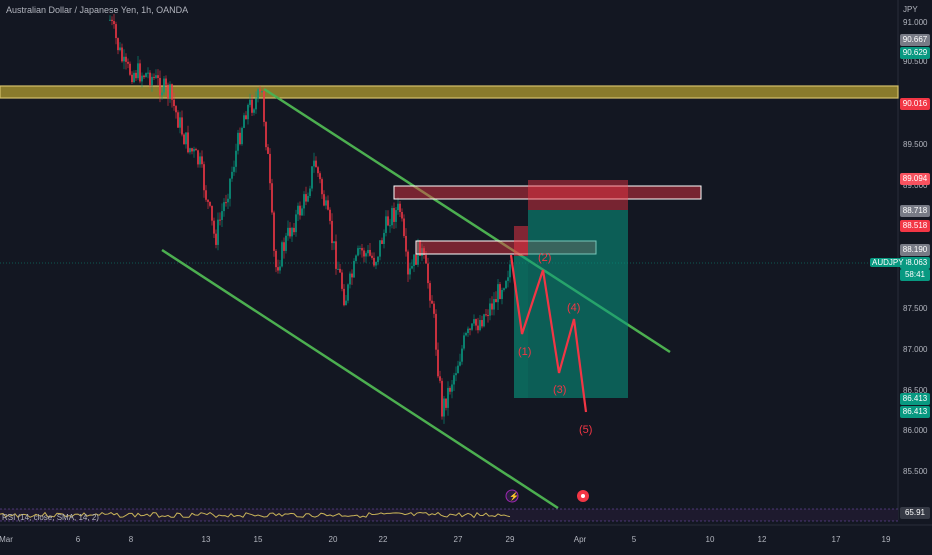  Describe the element at coordinates (78, 539) in the screenshot. I see `x-tick: 6` at that location.